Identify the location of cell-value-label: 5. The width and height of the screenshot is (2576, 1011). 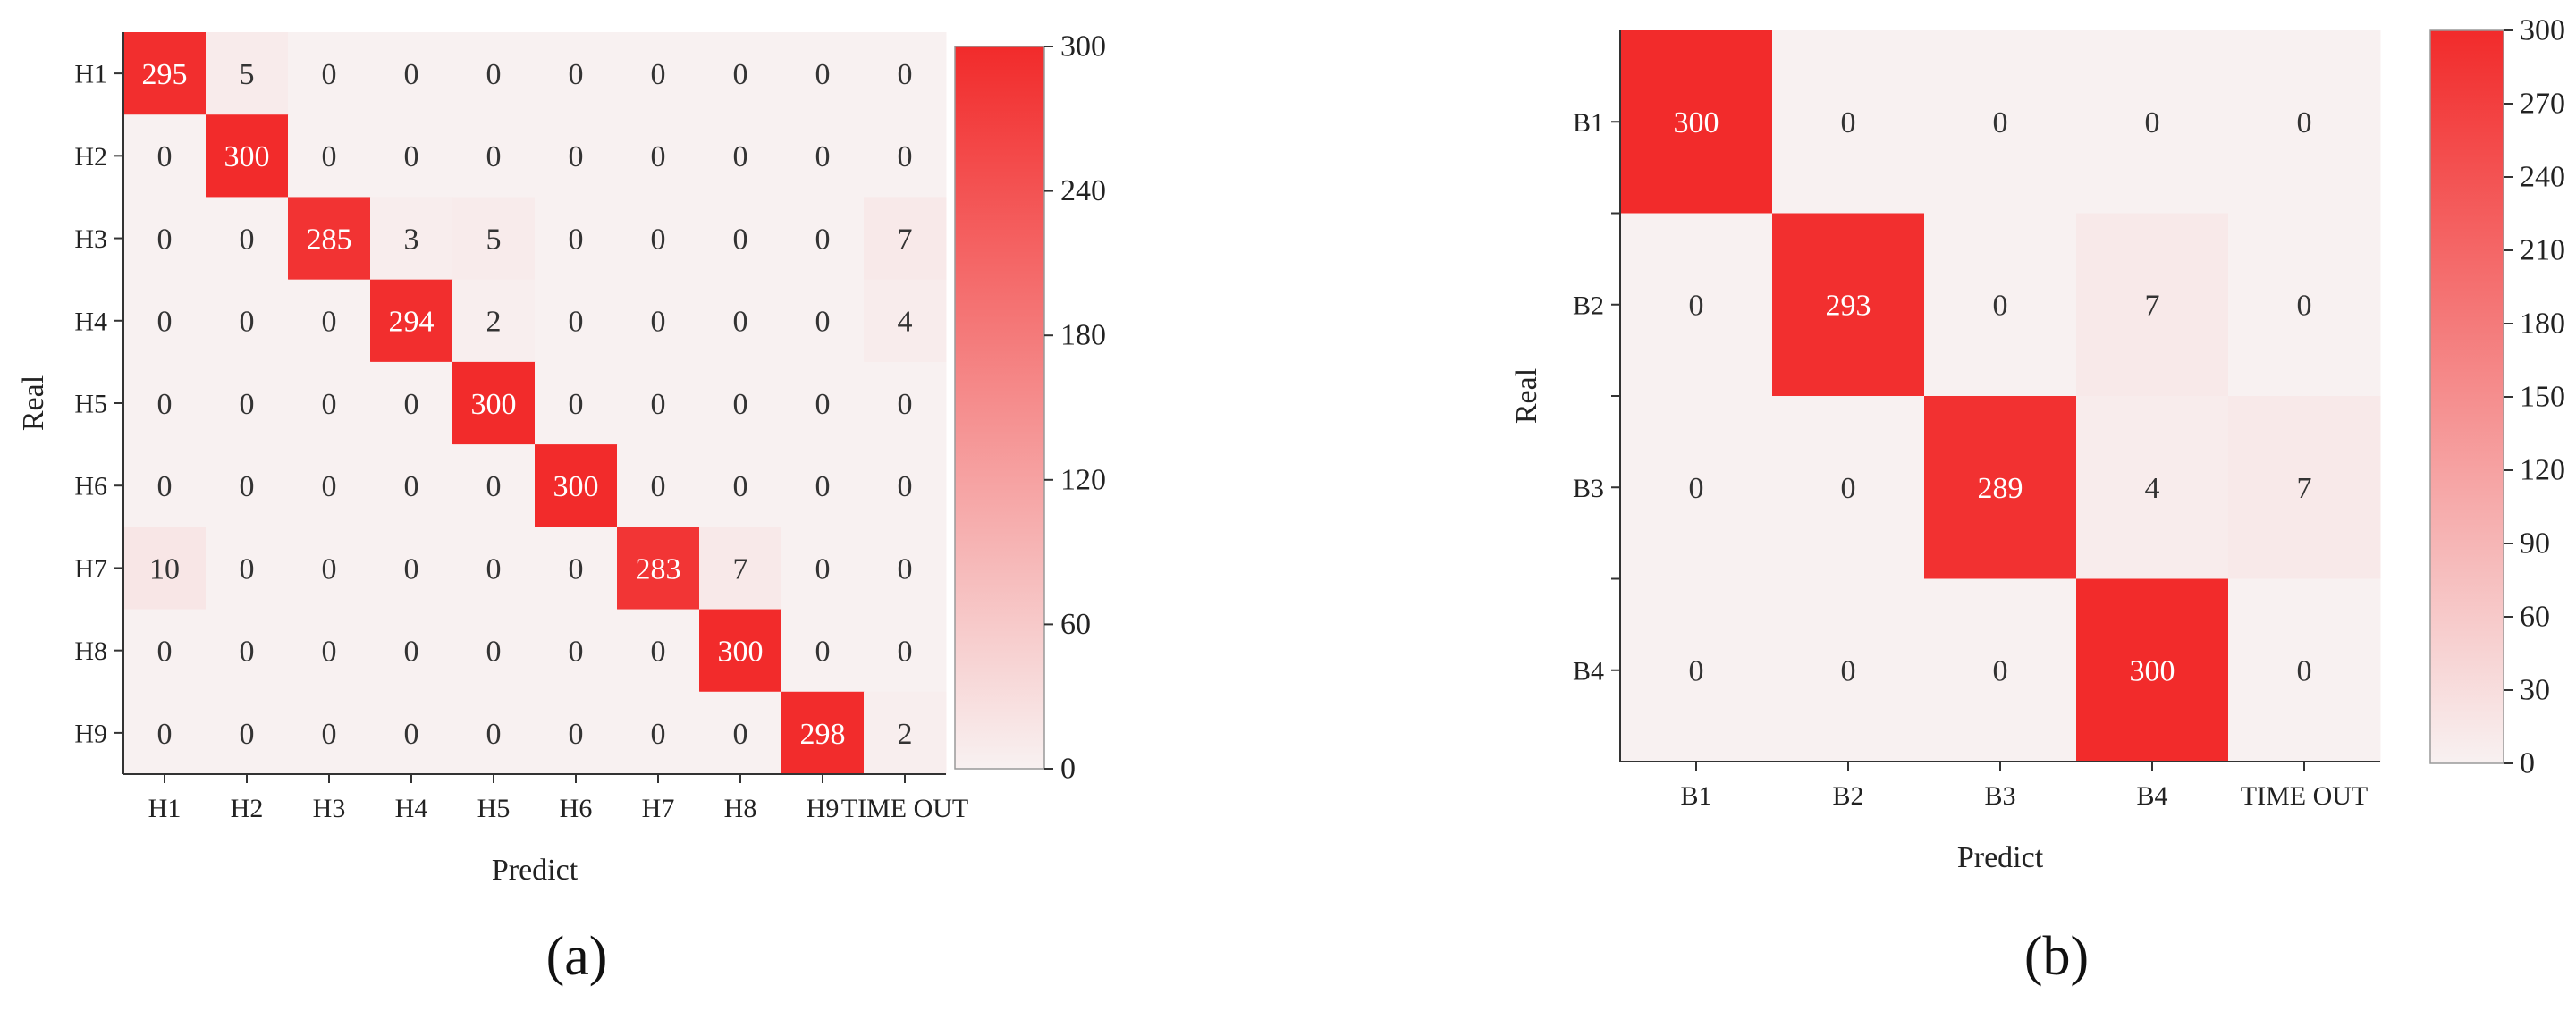
(247, 74).